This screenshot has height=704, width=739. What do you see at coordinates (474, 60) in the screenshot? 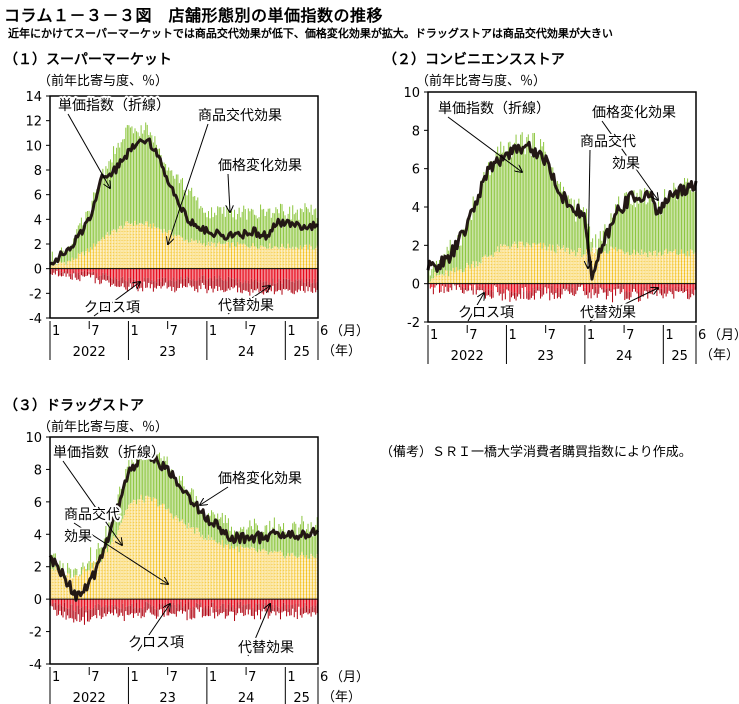
I see `panel-title-convenience: （２）コンビニエンスストア` at bounding box center [474, 60].